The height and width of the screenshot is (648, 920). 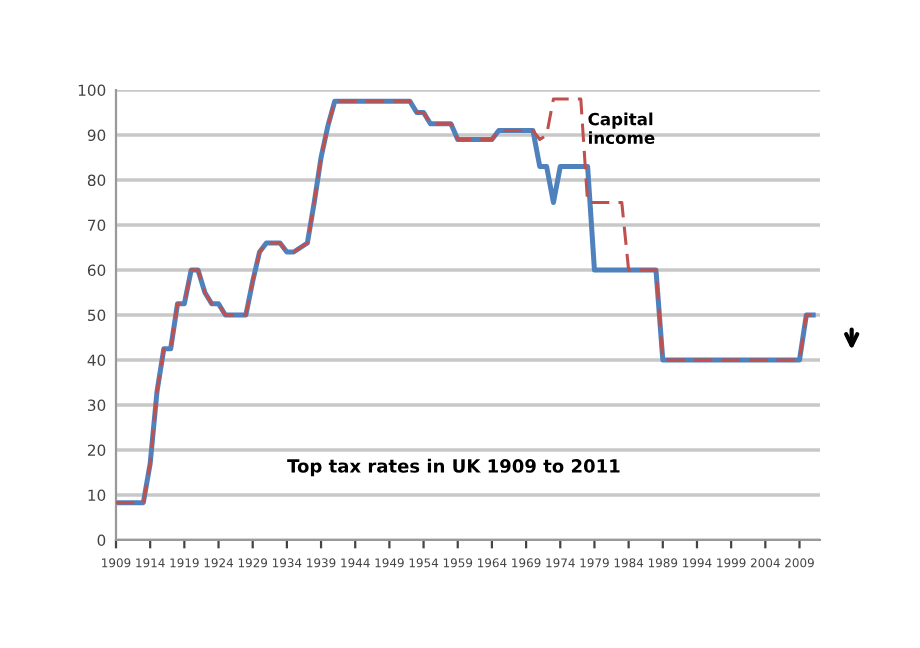 I want to click on series-label: Capital income, so click(x=621, y=128).